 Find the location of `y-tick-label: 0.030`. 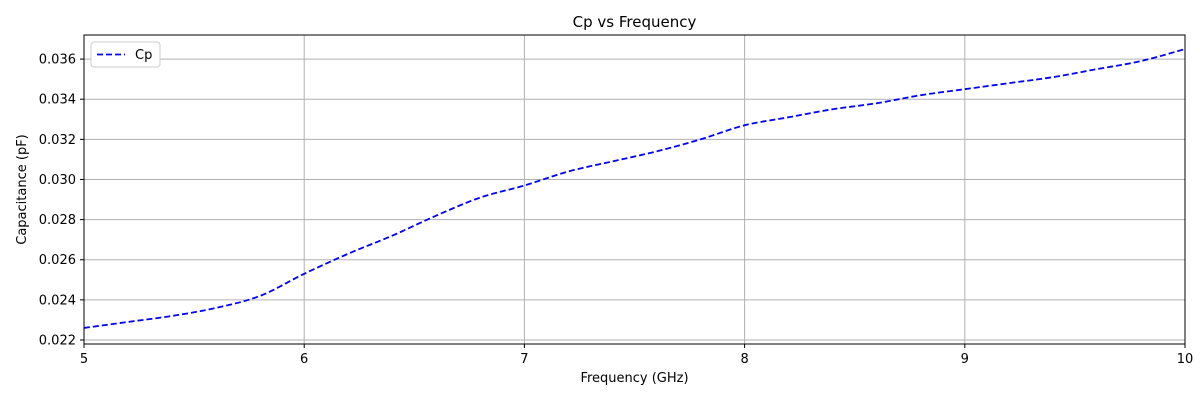

y-tick-label: 0.030 is located at coordinates (57, 180).